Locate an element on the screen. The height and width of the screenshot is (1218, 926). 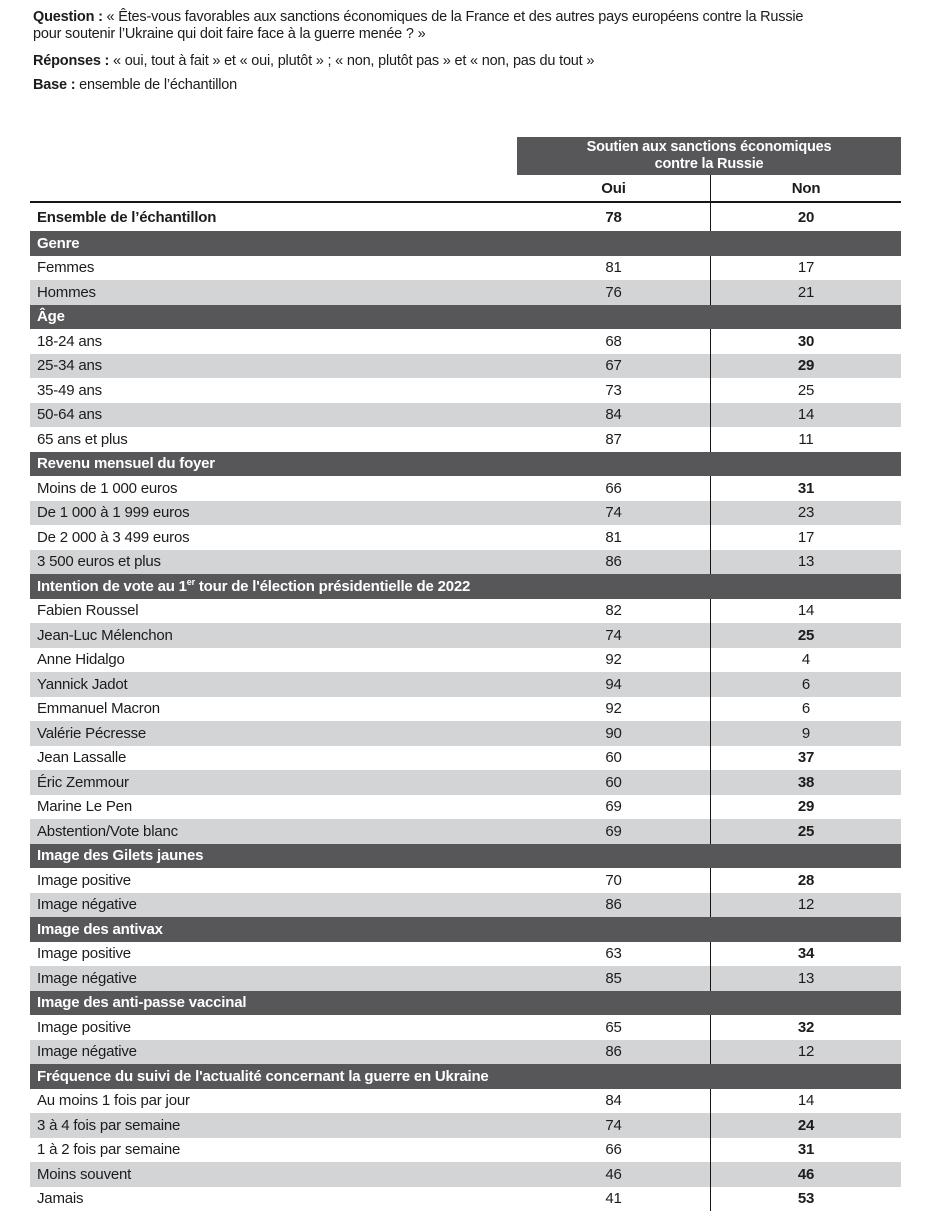
table-row: Image positive 70 28 is located at coordinates (465, 880).